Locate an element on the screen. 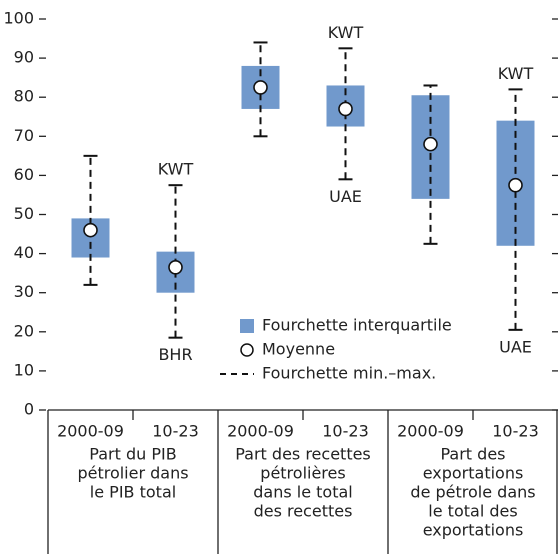  group-label: dans le total is located at coordinates (302, 492).